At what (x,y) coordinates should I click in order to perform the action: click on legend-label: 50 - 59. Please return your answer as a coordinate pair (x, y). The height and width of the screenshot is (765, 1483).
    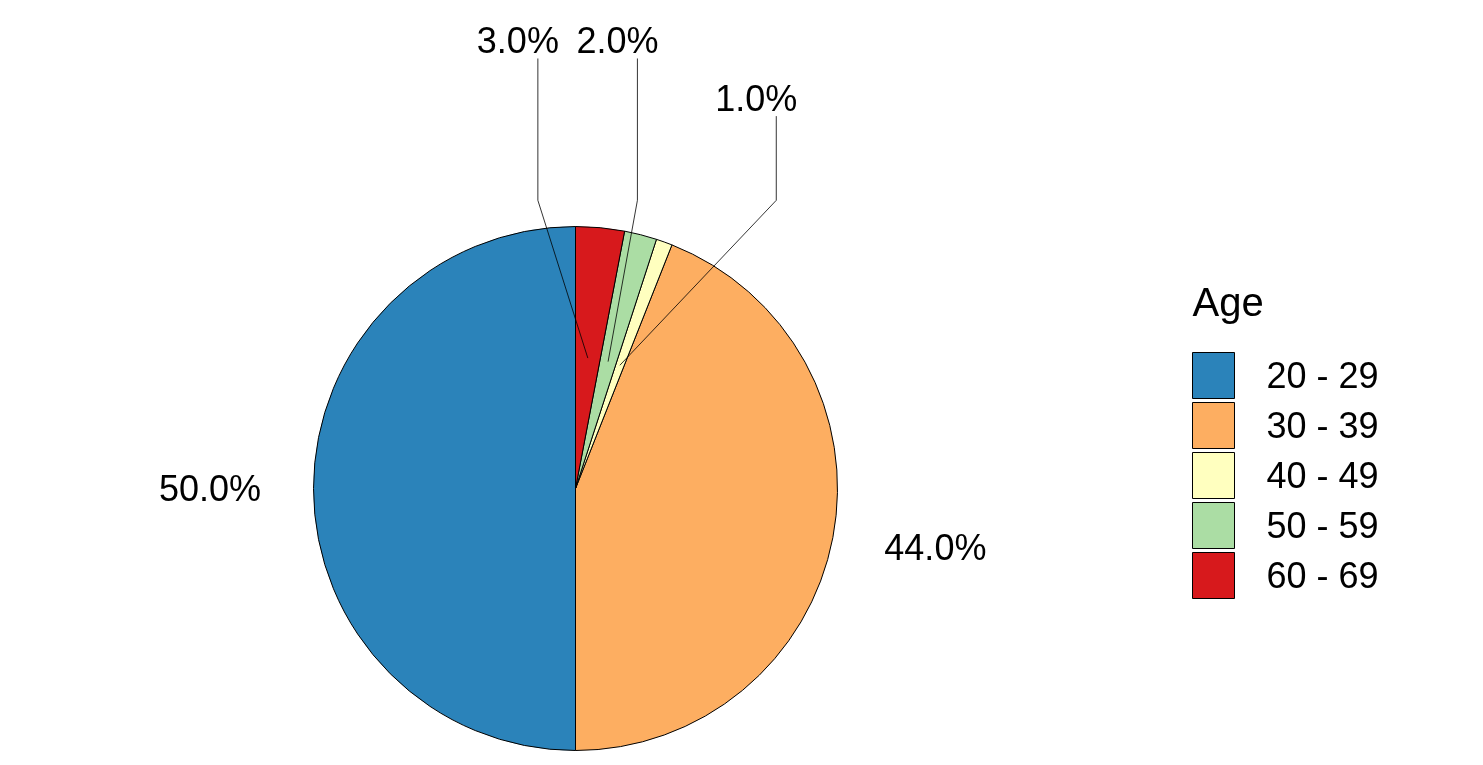
    Looking at the image, I should click on (1322, 525).